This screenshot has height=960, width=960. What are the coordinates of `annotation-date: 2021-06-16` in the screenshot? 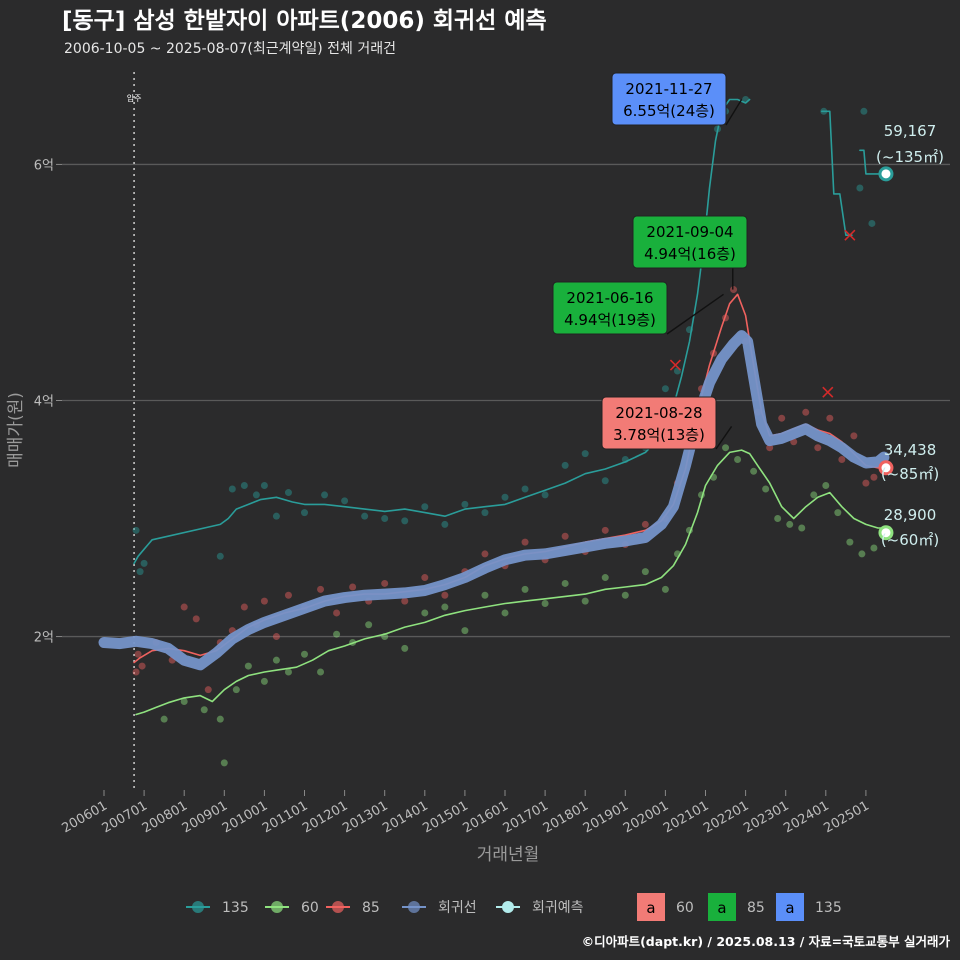 It's located at (609, 298).